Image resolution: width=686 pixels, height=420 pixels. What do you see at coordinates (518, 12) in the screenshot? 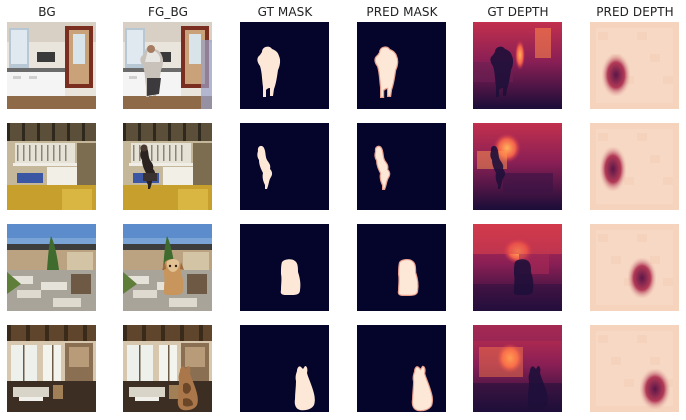
I see `column-title-gt-depth: GT DEPTH` at bounding box center [518, 12].